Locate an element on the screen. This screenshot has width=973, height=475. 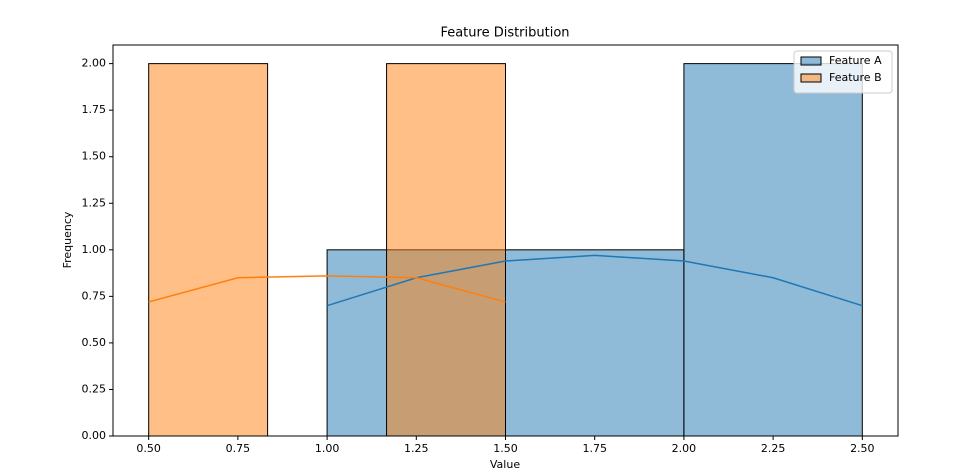
x-tick-label: 2.25 is located at coordinates (773, 448).